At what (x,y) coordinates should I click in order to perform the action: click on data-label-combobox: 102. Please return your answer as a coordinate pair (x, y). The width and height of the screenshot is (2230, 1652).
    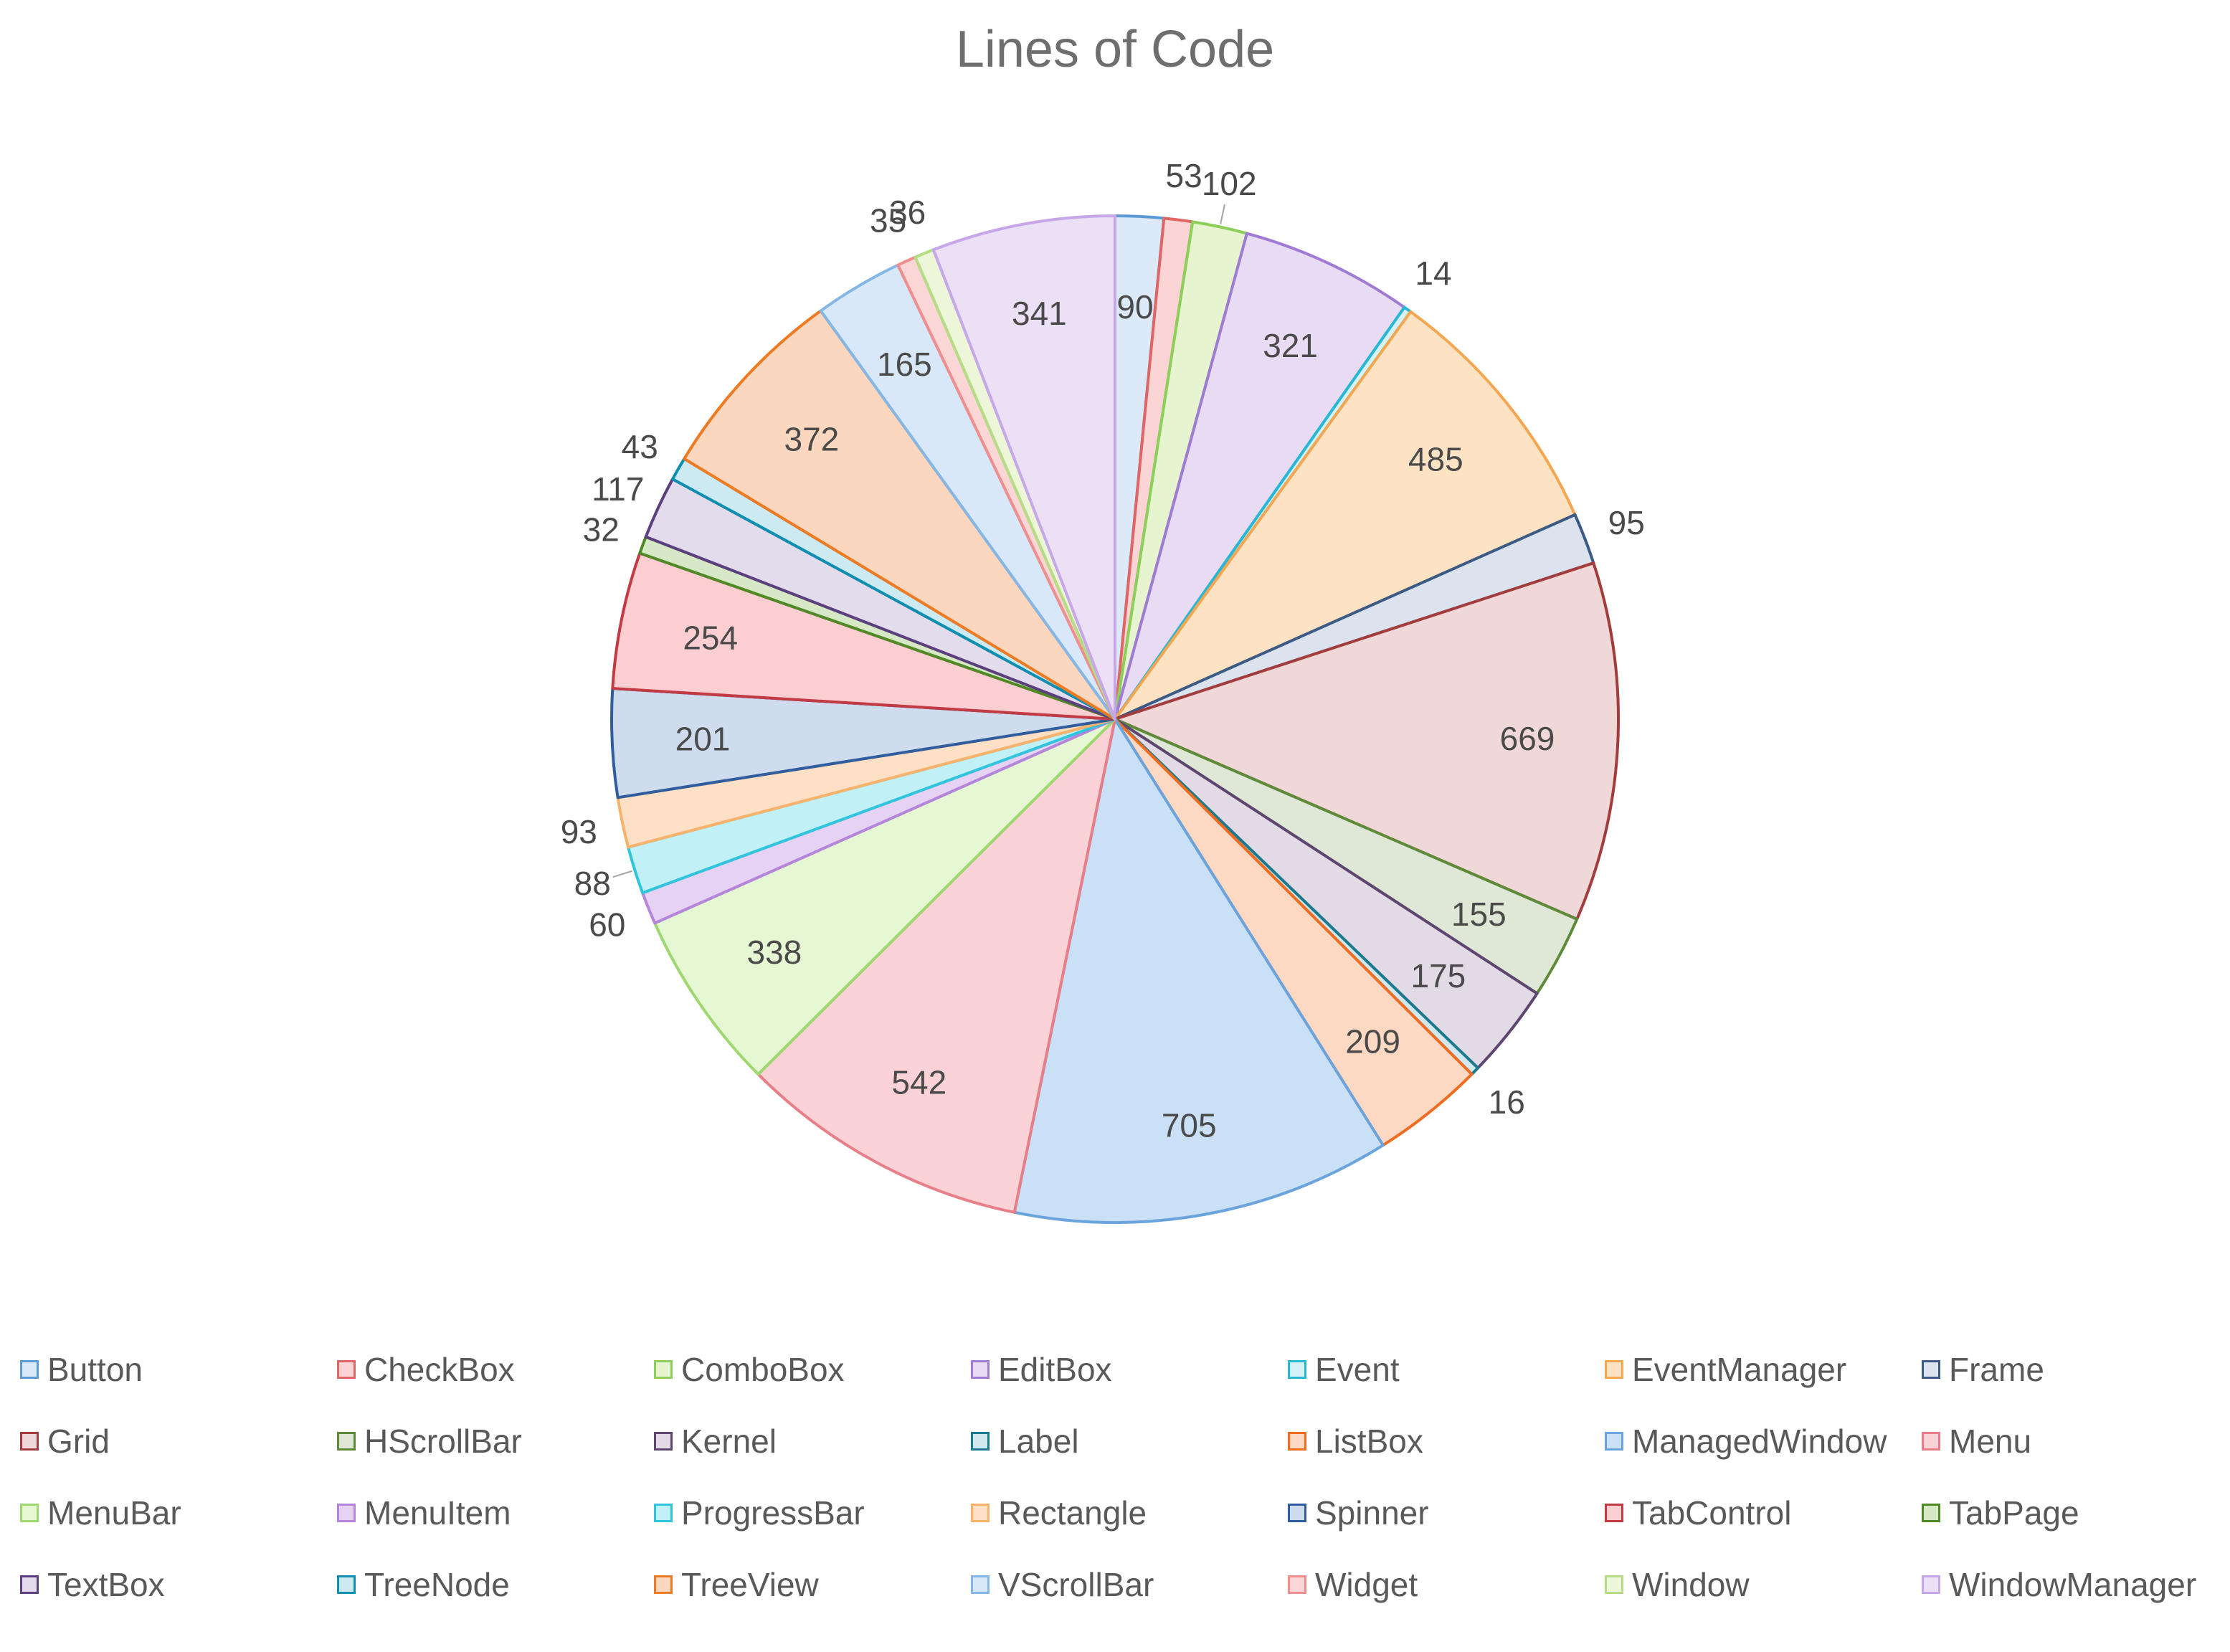
    Looking at the image, I should click on (1229, 183).